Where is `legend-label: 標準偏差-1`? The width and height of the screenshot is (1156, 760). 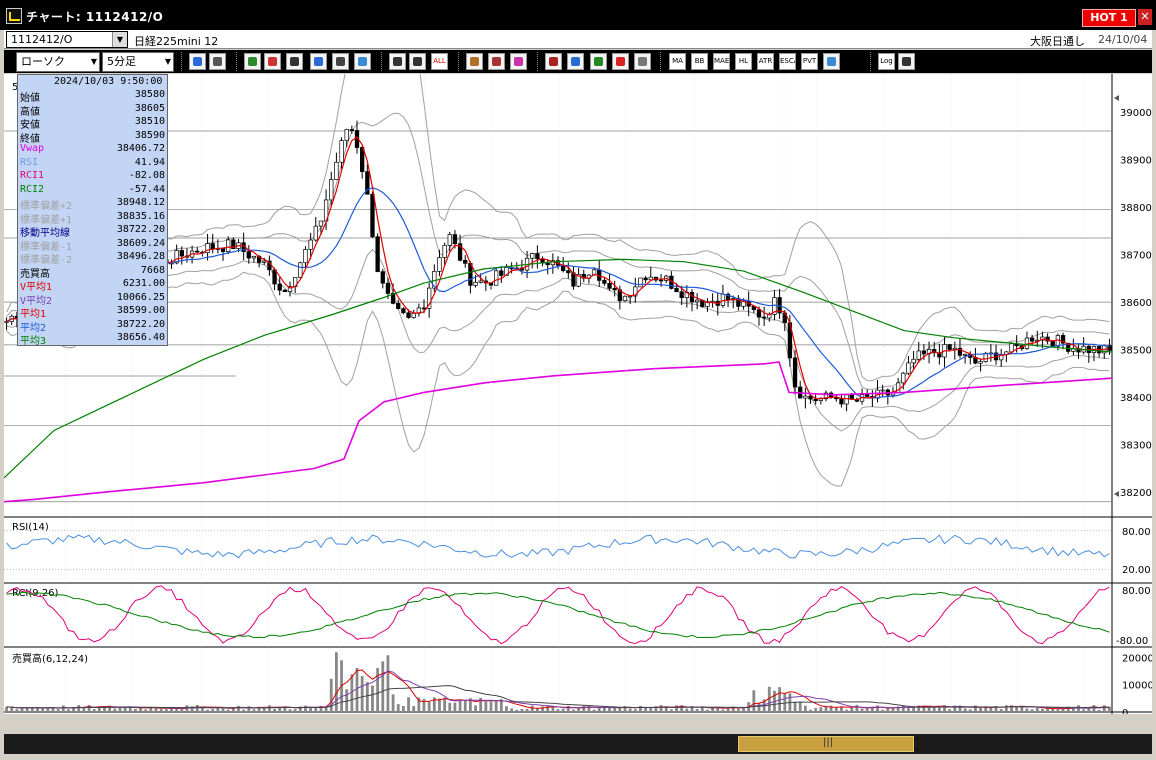 legend-label: 標準偏差-1 is located at coordinates (46, 247).